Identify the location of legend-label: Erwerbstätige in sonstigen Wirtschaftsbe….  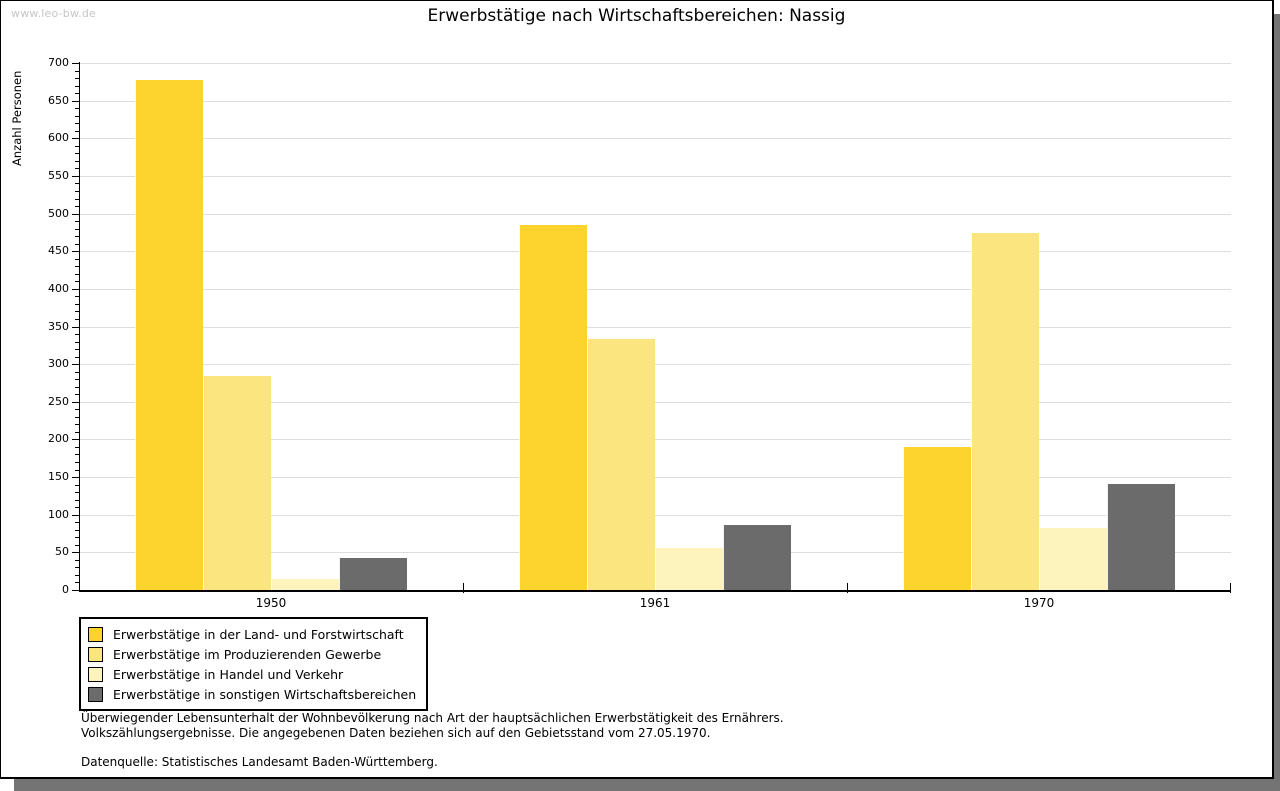
(265, 694).